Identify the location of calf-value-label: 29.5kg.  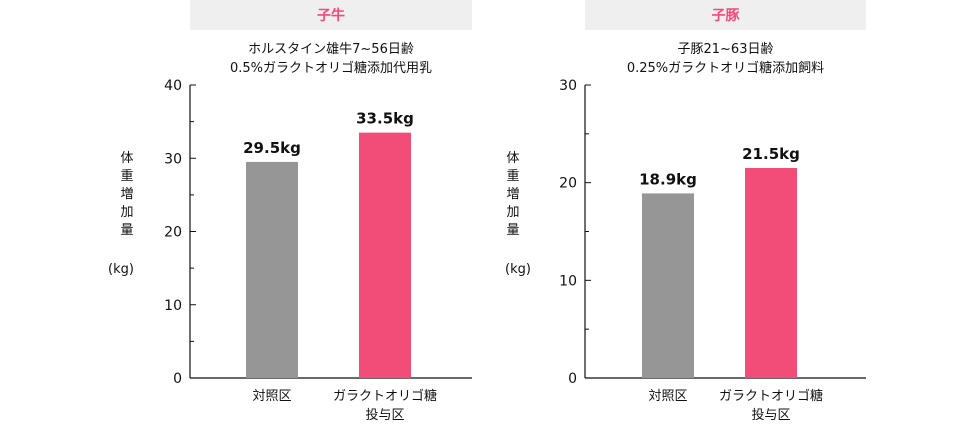
(272, 148).